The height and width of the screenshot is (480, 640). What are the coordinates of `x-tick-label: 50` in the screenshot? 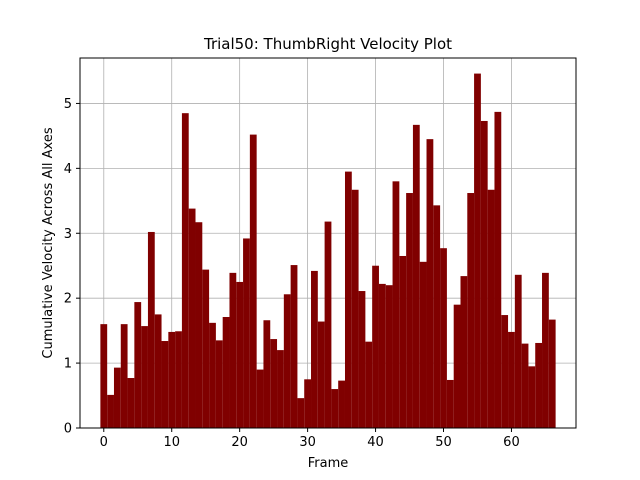 It's located at (443, 442).